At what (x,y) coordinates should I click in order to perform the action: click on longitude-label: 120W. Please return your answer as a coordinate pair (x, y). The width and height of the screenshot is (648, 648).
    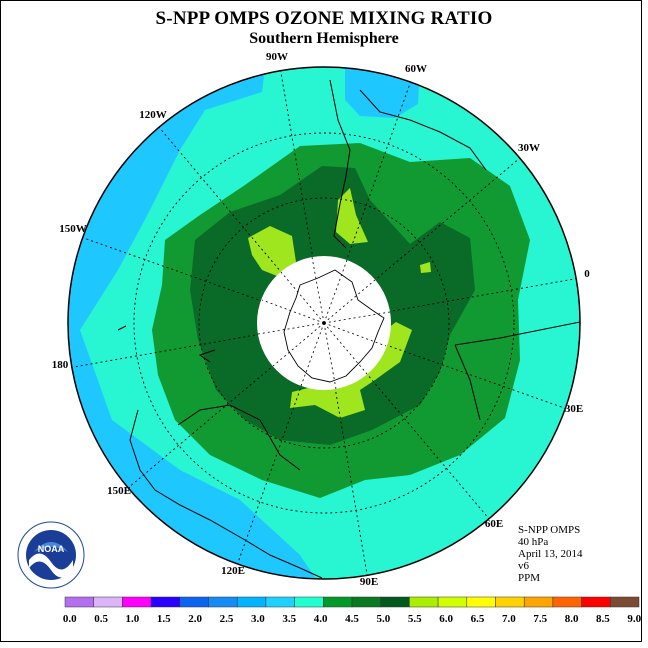
    Looking at the image, I should click on (153, 115).